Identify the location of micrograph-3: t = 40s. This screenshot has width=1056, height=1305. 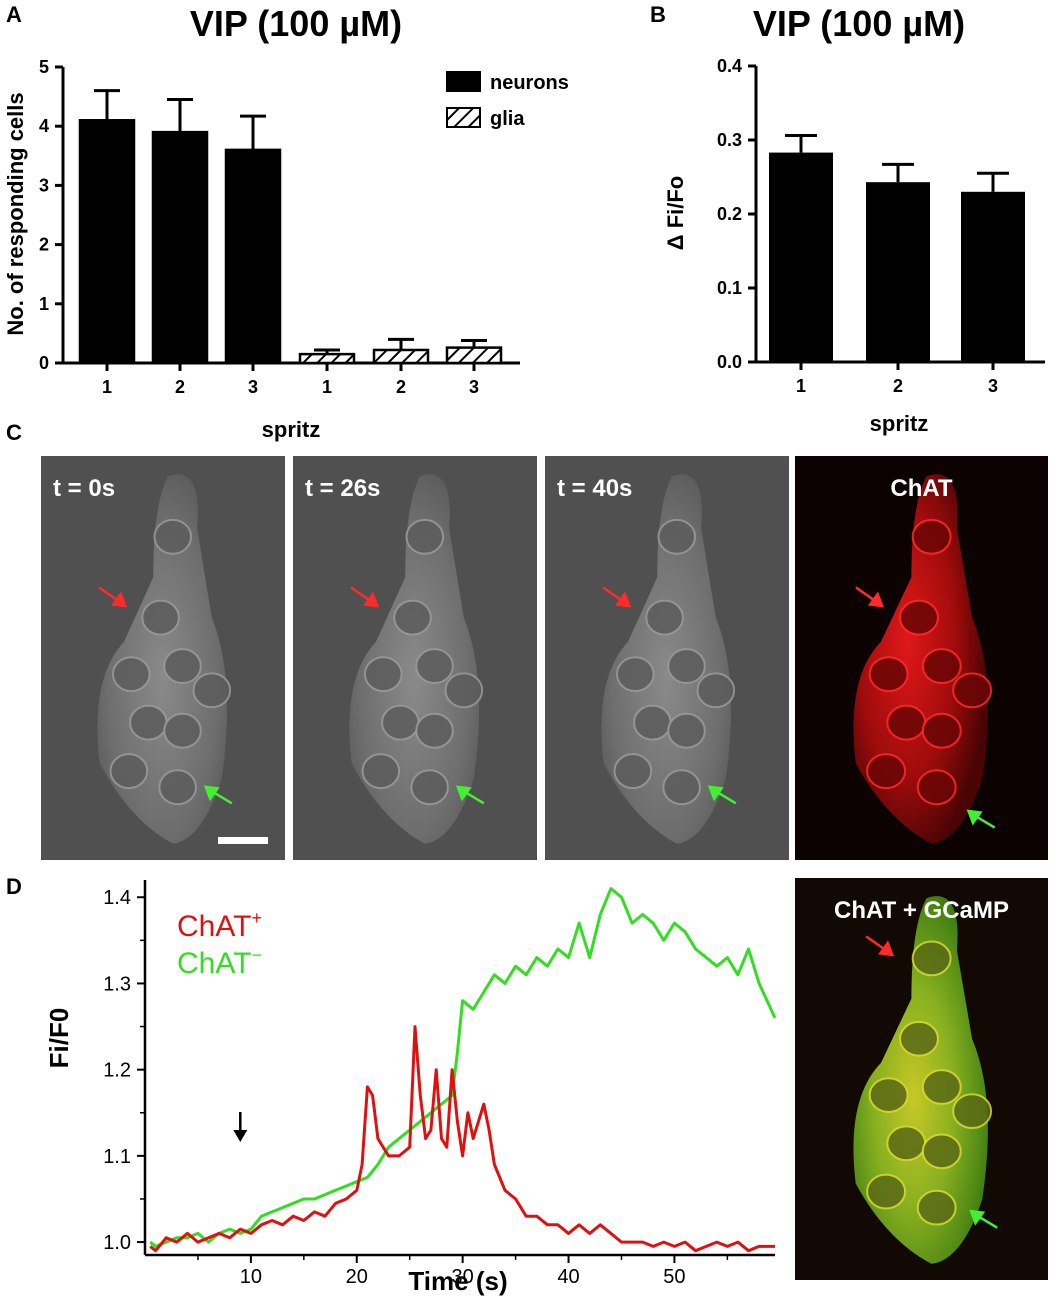
(667, 658).